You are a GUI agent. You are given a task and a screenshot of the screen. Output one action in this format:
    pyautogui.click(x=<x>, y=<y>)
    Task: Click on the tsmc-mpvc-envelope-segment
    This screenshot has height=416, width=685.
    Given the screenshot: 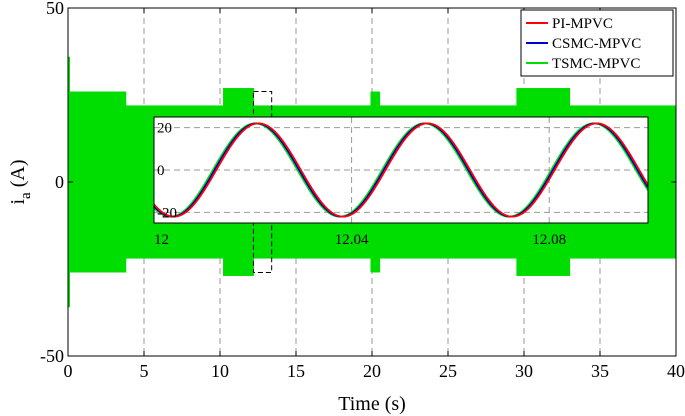 What is the action you would take?
    pyautogui.click(x=97, y=182)
    